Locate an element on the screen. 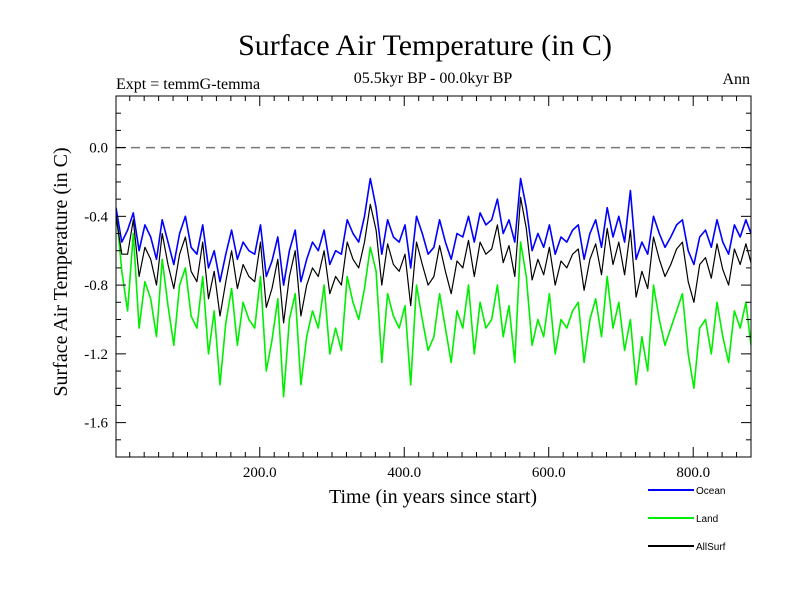 The width and height of the screenshot is (800, 600). x-tick-label: 400.0 is located at coordinates (404, 473).